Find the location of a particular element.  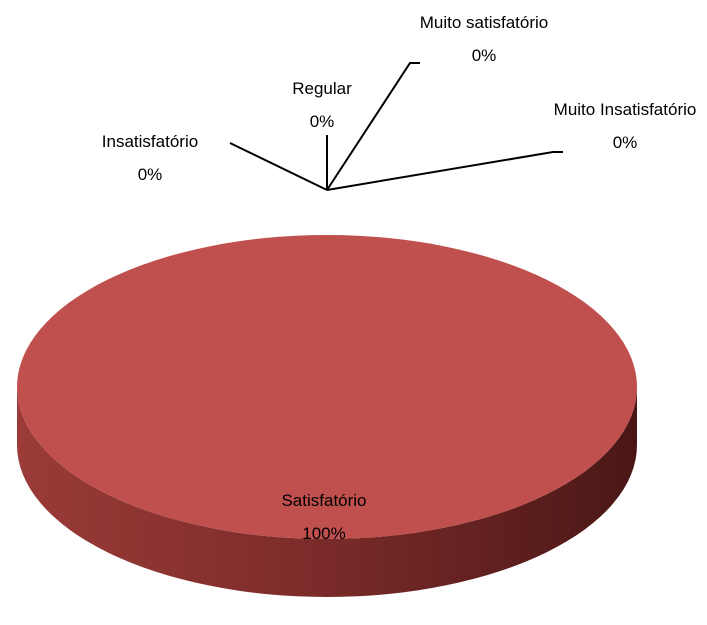

category-label: Regular is located at coordinates (322, 88).